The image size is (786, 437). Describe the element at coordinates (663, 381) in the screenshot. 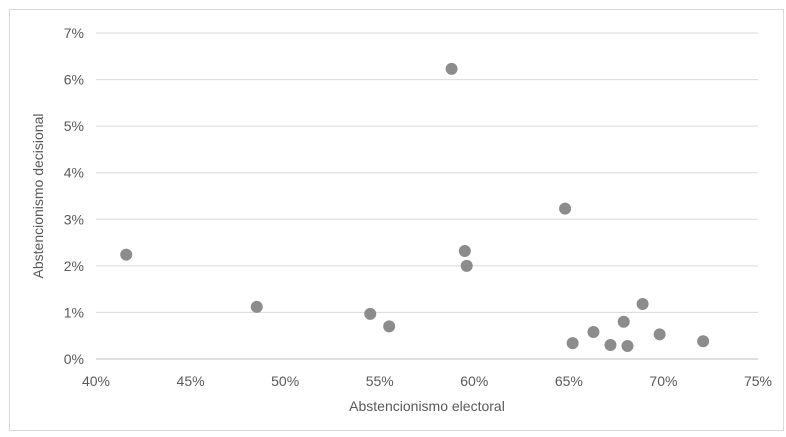

I see `x-tick-label: 70%` at that location.